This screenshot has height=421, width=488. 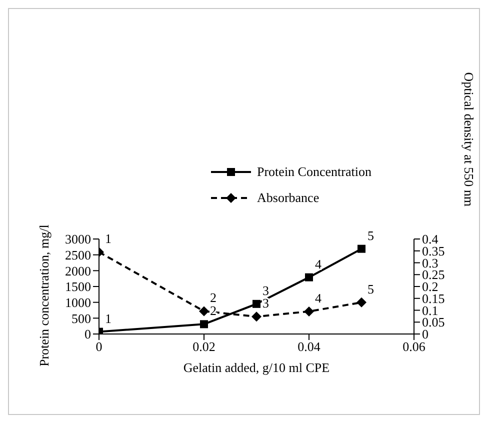 I want to click on y2-axis-title: Optical density at 550 nm, so click(x=468, y=139).